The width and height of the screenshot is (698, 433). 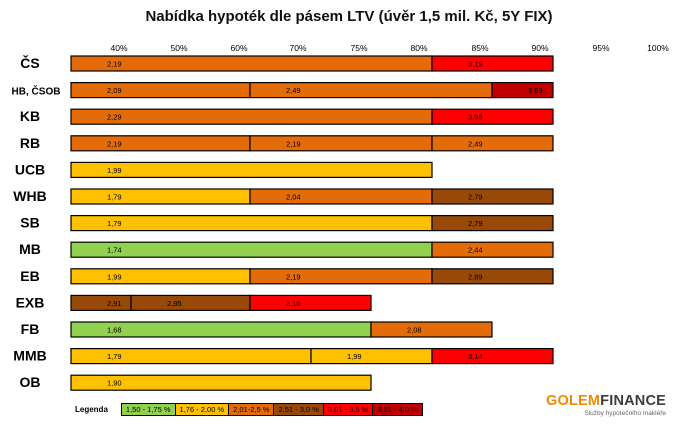 What do you see at coordinates (539, 48) in the screenshot?
I see `x-tick-label: 90%` at bounding box center [539, 48].